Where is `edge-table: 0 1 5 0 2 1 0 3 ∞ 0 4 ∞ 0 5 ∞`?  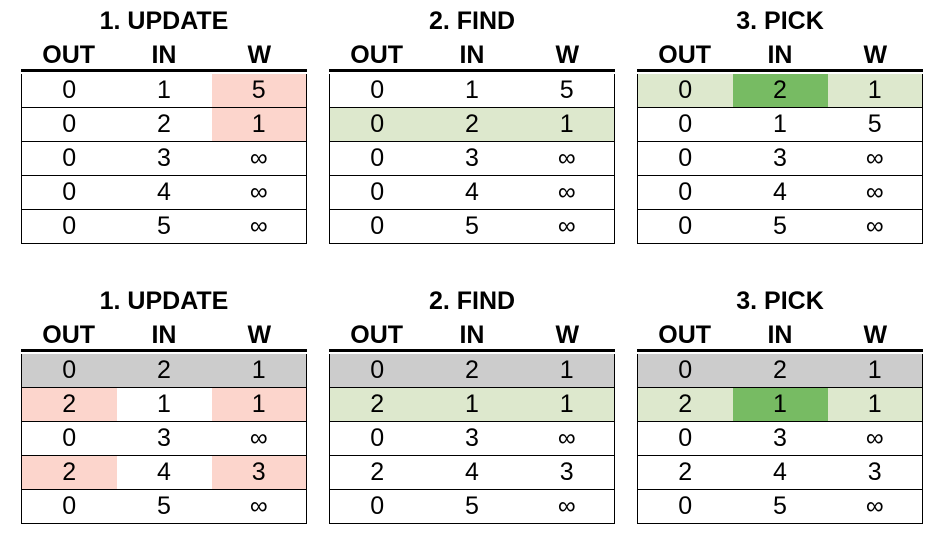
edge-table: 0 1 5 0 2 1 0 3 ∞ 0 4 ∞ 0 5 ∞ is located at coordinates (472, 159).